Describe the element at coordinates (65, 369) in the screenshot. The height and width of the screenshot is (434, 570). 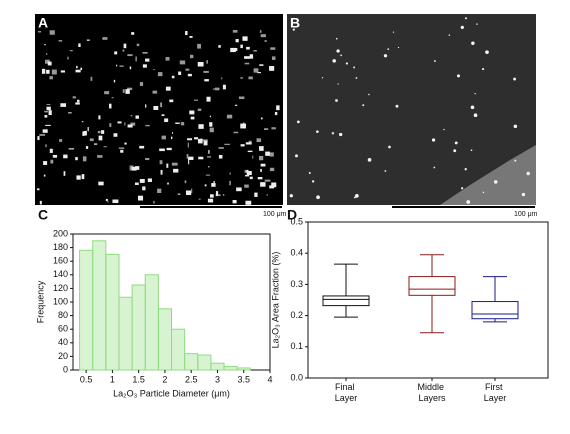
I see `y-tick-label: 0` at that location.